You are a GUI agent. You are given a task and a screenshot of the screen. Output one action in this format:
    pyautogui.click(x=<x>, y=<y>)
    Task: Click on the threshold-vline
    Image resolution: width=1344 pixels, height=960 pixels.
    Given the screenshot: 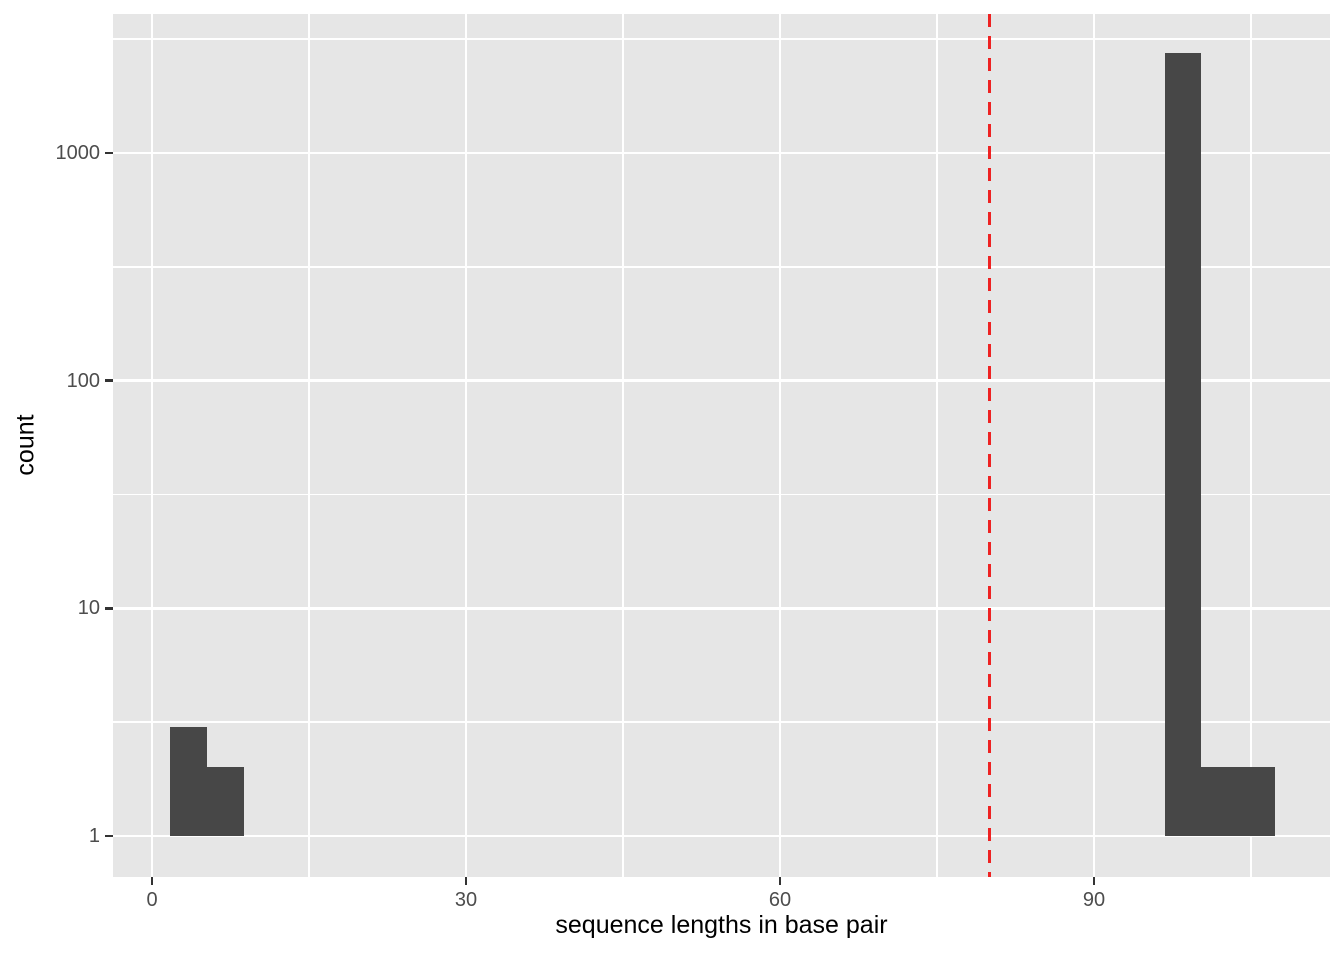 What is the action you would take?
    pyautogui.click(x=989, y=445)
    